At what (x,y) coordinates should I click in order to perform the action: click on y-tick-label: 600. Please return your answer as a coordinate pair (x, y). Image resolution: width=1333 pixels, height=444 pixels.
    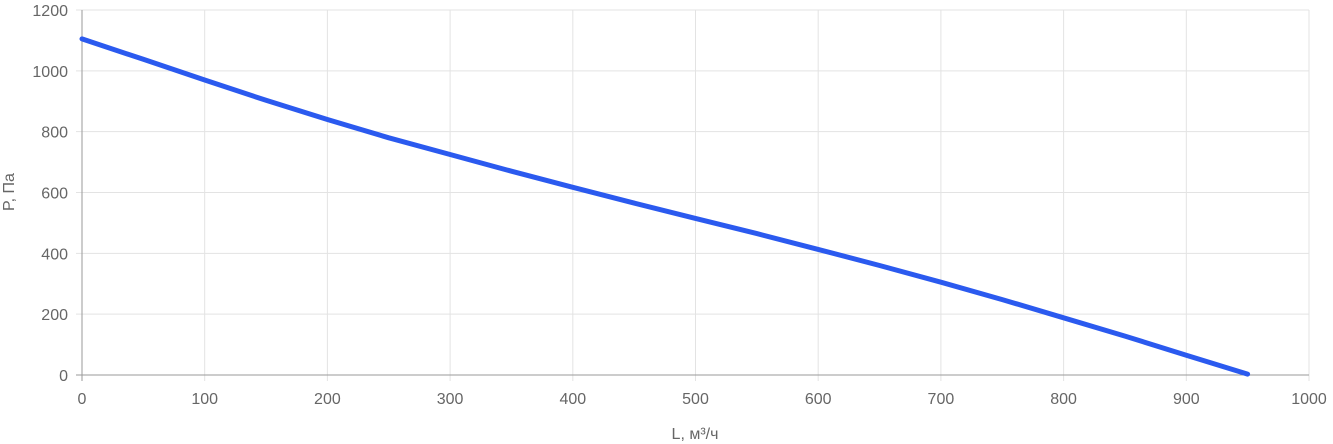
    Looking at the image, I should click on (54, 194).